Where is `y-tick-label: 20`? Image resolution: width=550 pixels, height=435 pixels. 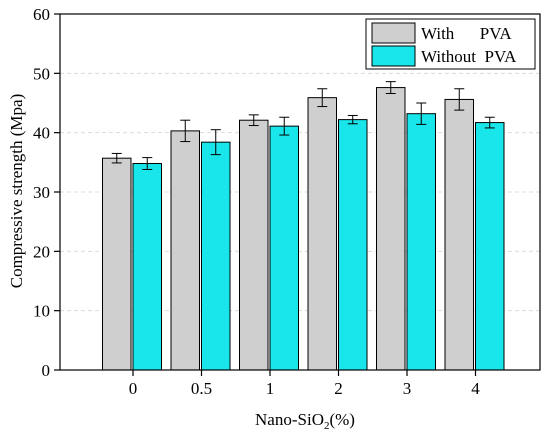
y-tick-label: 20 is located at coordinates (41, 251).